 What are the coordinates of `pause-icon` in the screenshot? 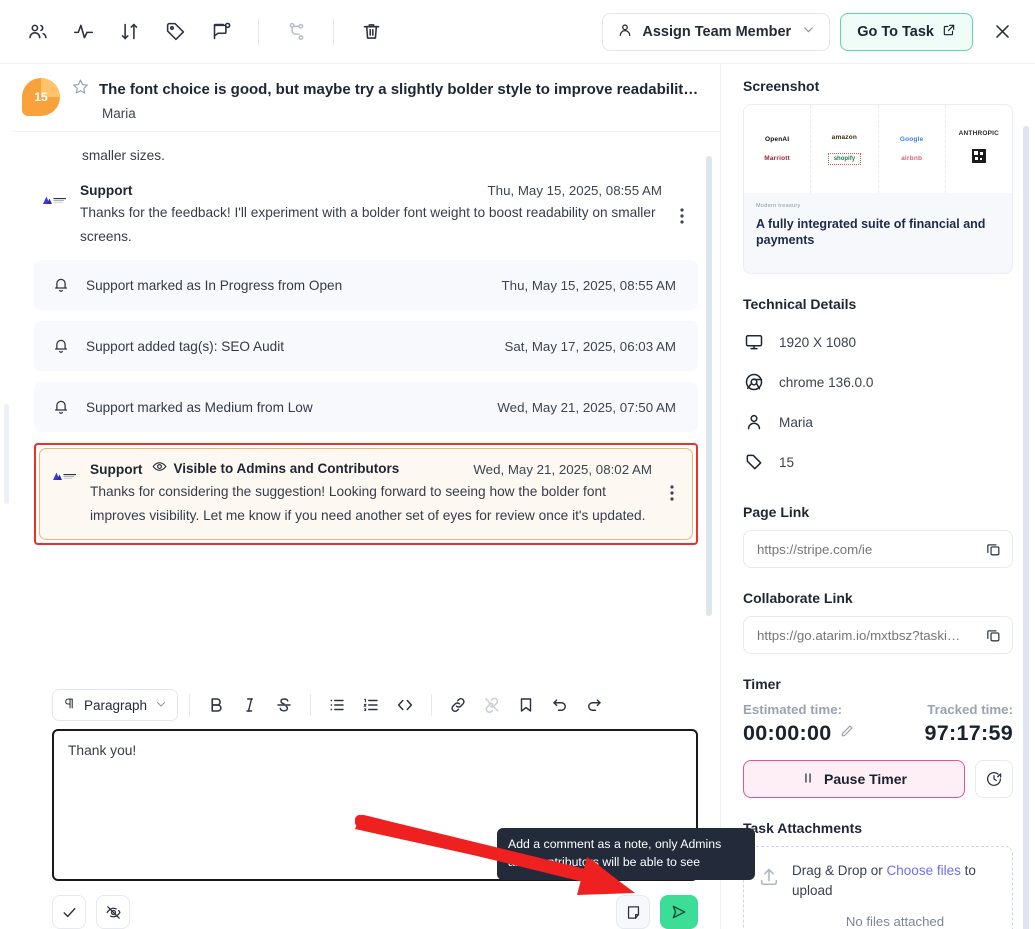 It's located at (808, 779).